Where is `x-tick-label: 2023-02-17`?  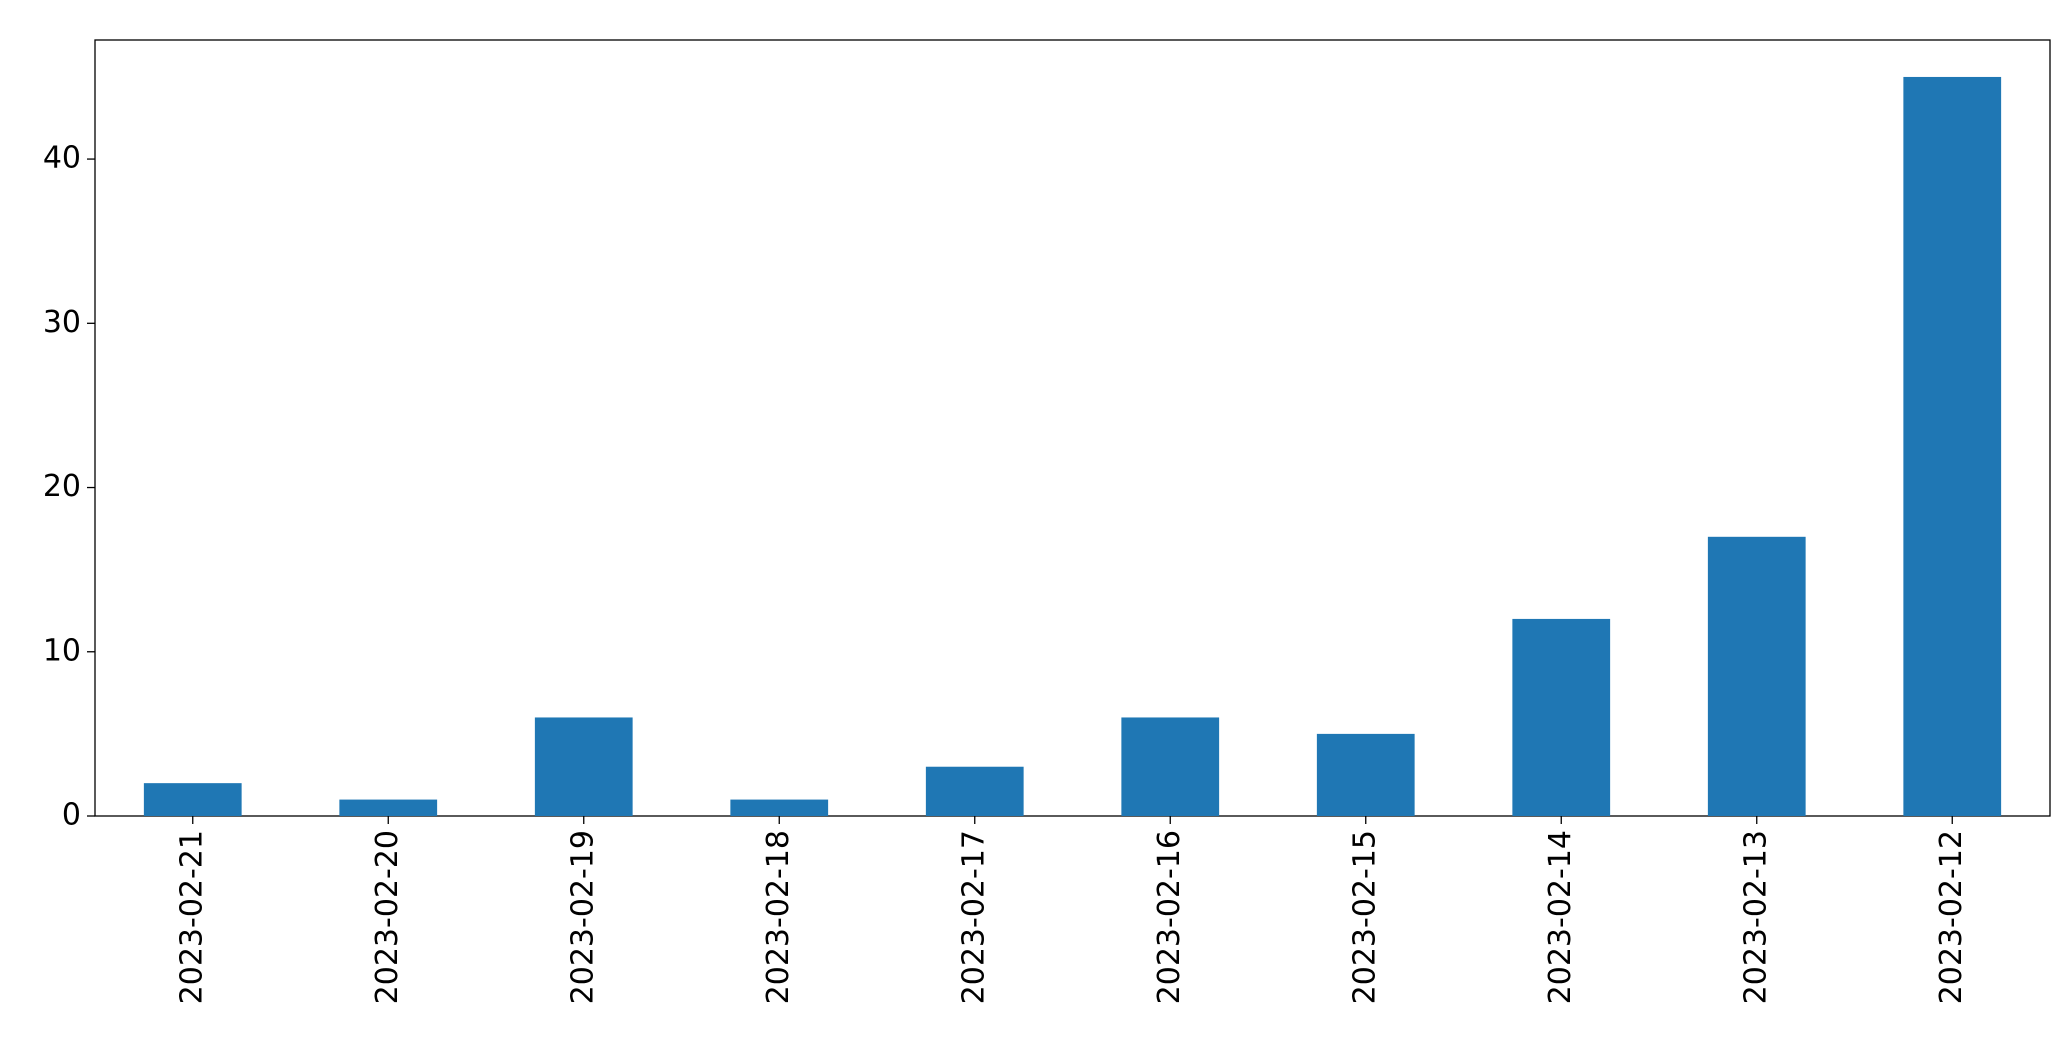 x-tick-label: 2023-02-17 is located at coordinates (973, 917).